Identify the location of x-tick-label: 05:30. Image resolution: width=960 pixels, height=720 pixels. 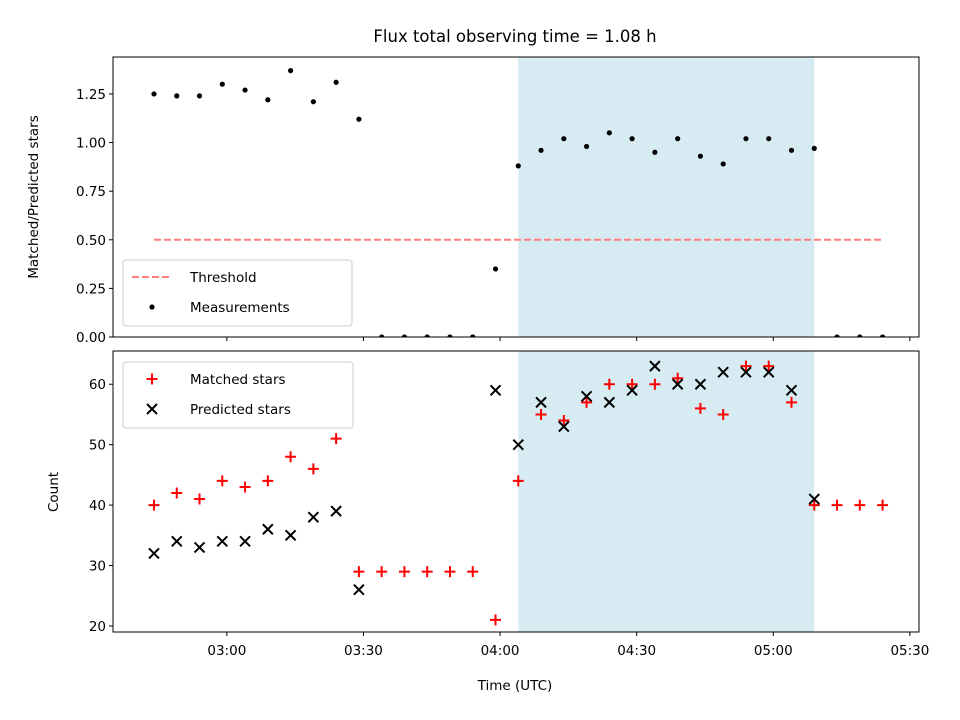
(909, 651).